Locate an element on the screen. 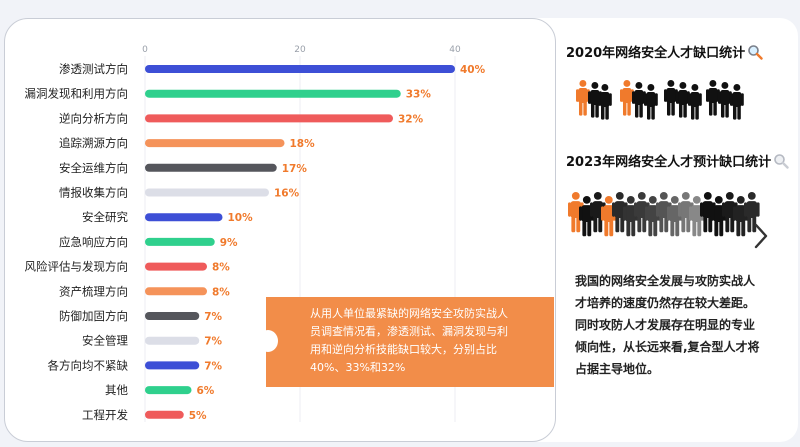  chevron-right-icon is located at coordinates (761, 236).